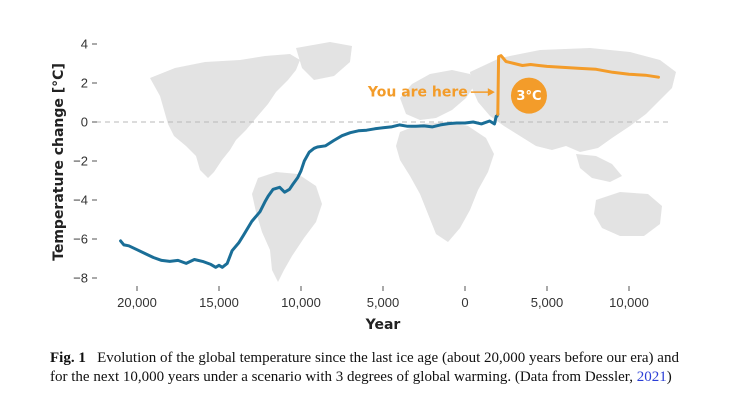 The width and height of the screenshot is (742, 412). I want to click on x-tick-label: 15,000, so click(219, 302).